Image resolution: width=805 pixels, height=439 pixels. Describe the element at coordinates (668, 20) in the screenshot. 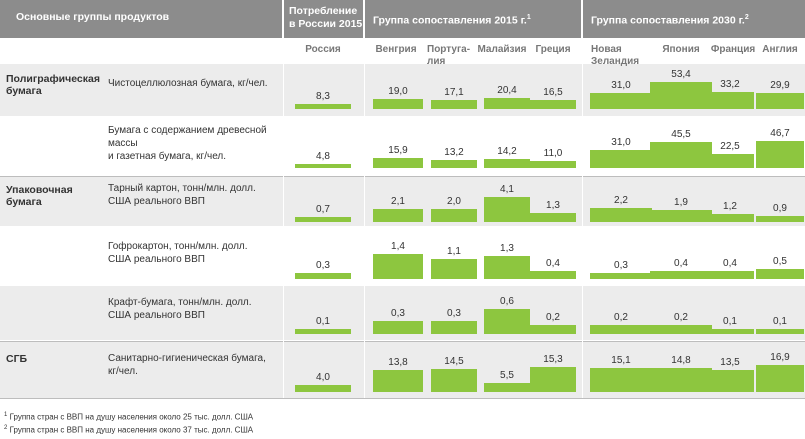

I see `header-group-2030-label: Группа сопоставления 2030 г.` at that location.